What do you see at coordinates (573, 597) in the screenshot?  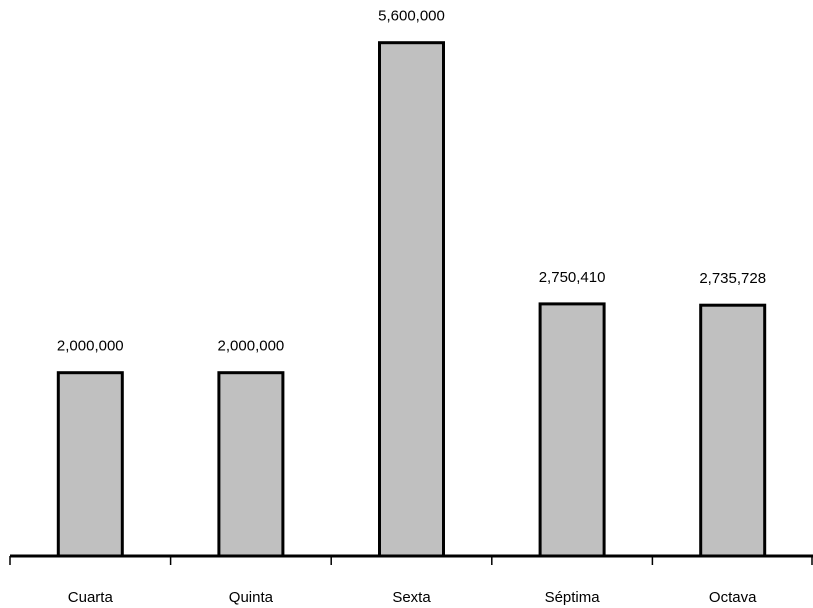 I see `x-tick-label: Séptima` at bounding box center [573, 597].